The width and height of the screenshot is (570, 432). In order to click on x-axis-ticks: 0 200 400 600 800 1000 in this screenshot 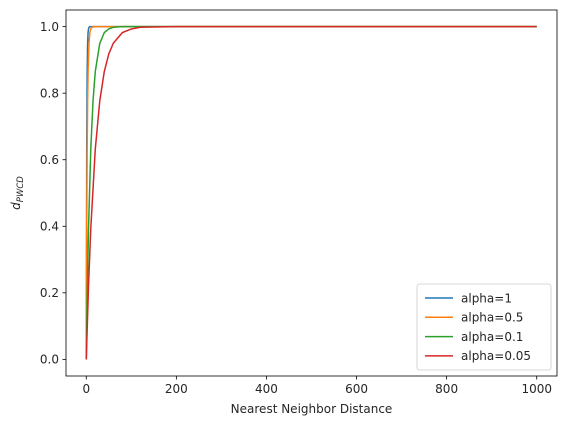, I will do `click(317, 386)`.